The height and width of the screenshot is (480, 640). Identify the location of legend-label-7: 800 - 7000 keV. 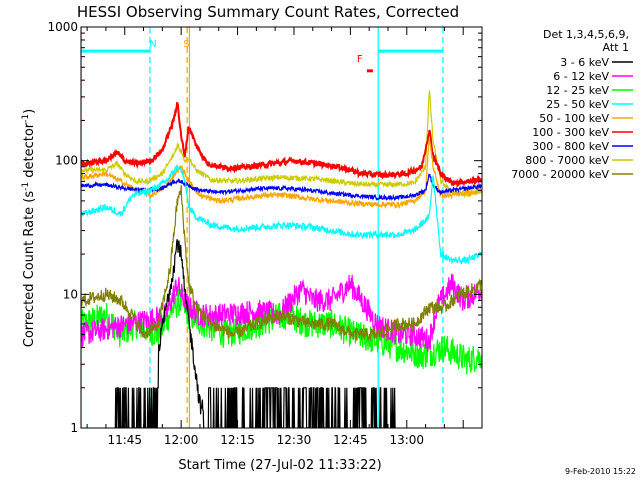
(567, 160).